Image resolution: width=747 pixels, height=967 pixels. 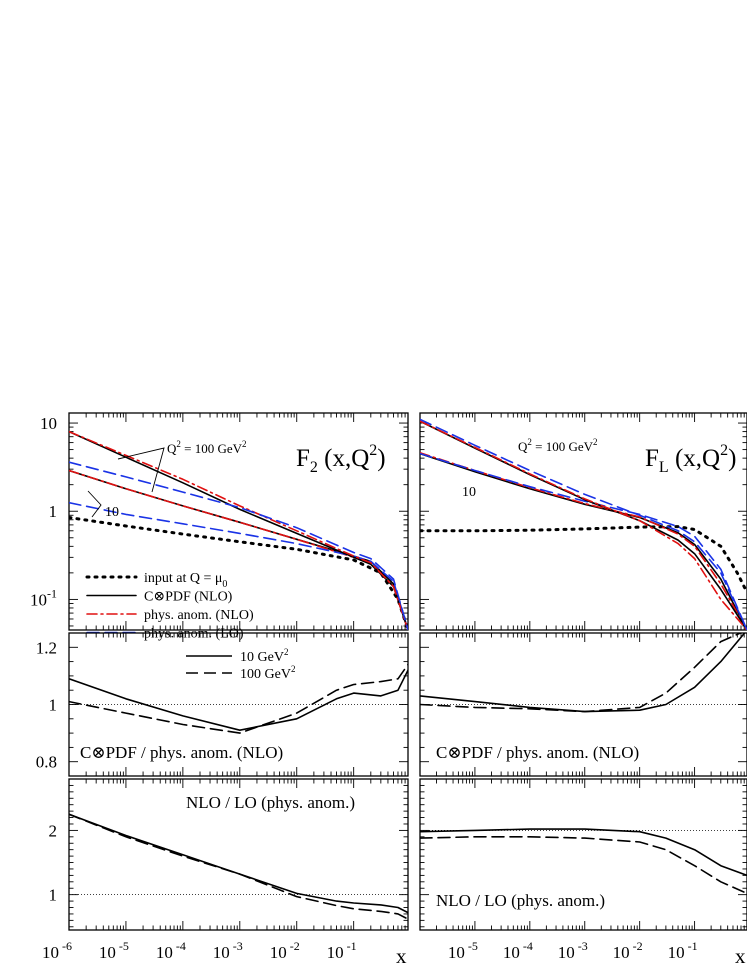 What do you see at coordinates (341, 459) in the screenshot?
I see `panel-title: F2 (x,Q2)` at bounding box center [341, 459].